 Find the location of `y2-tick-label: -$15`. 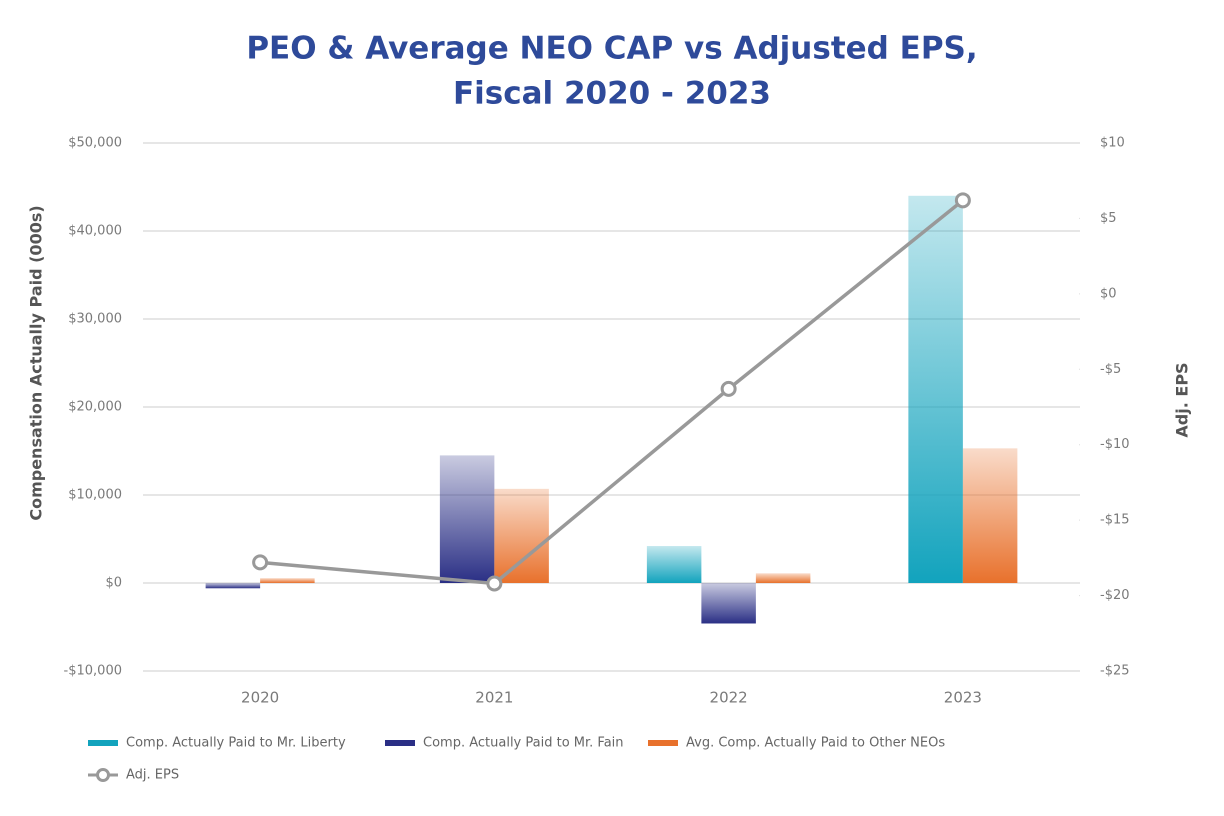

y2-tick-label: -$15 is located at coordinates (1115, 520).